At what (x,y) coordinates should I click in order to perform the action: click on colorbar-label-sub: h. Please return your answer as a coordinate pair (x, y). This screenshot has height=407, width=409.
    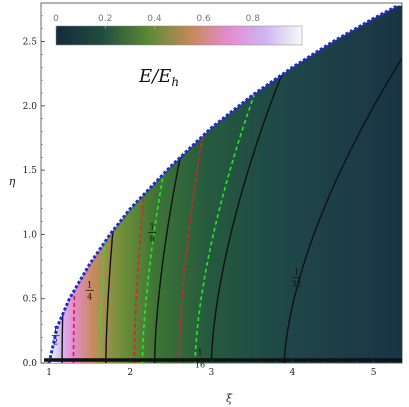
    Looking at the image, I should click on (175, 82).